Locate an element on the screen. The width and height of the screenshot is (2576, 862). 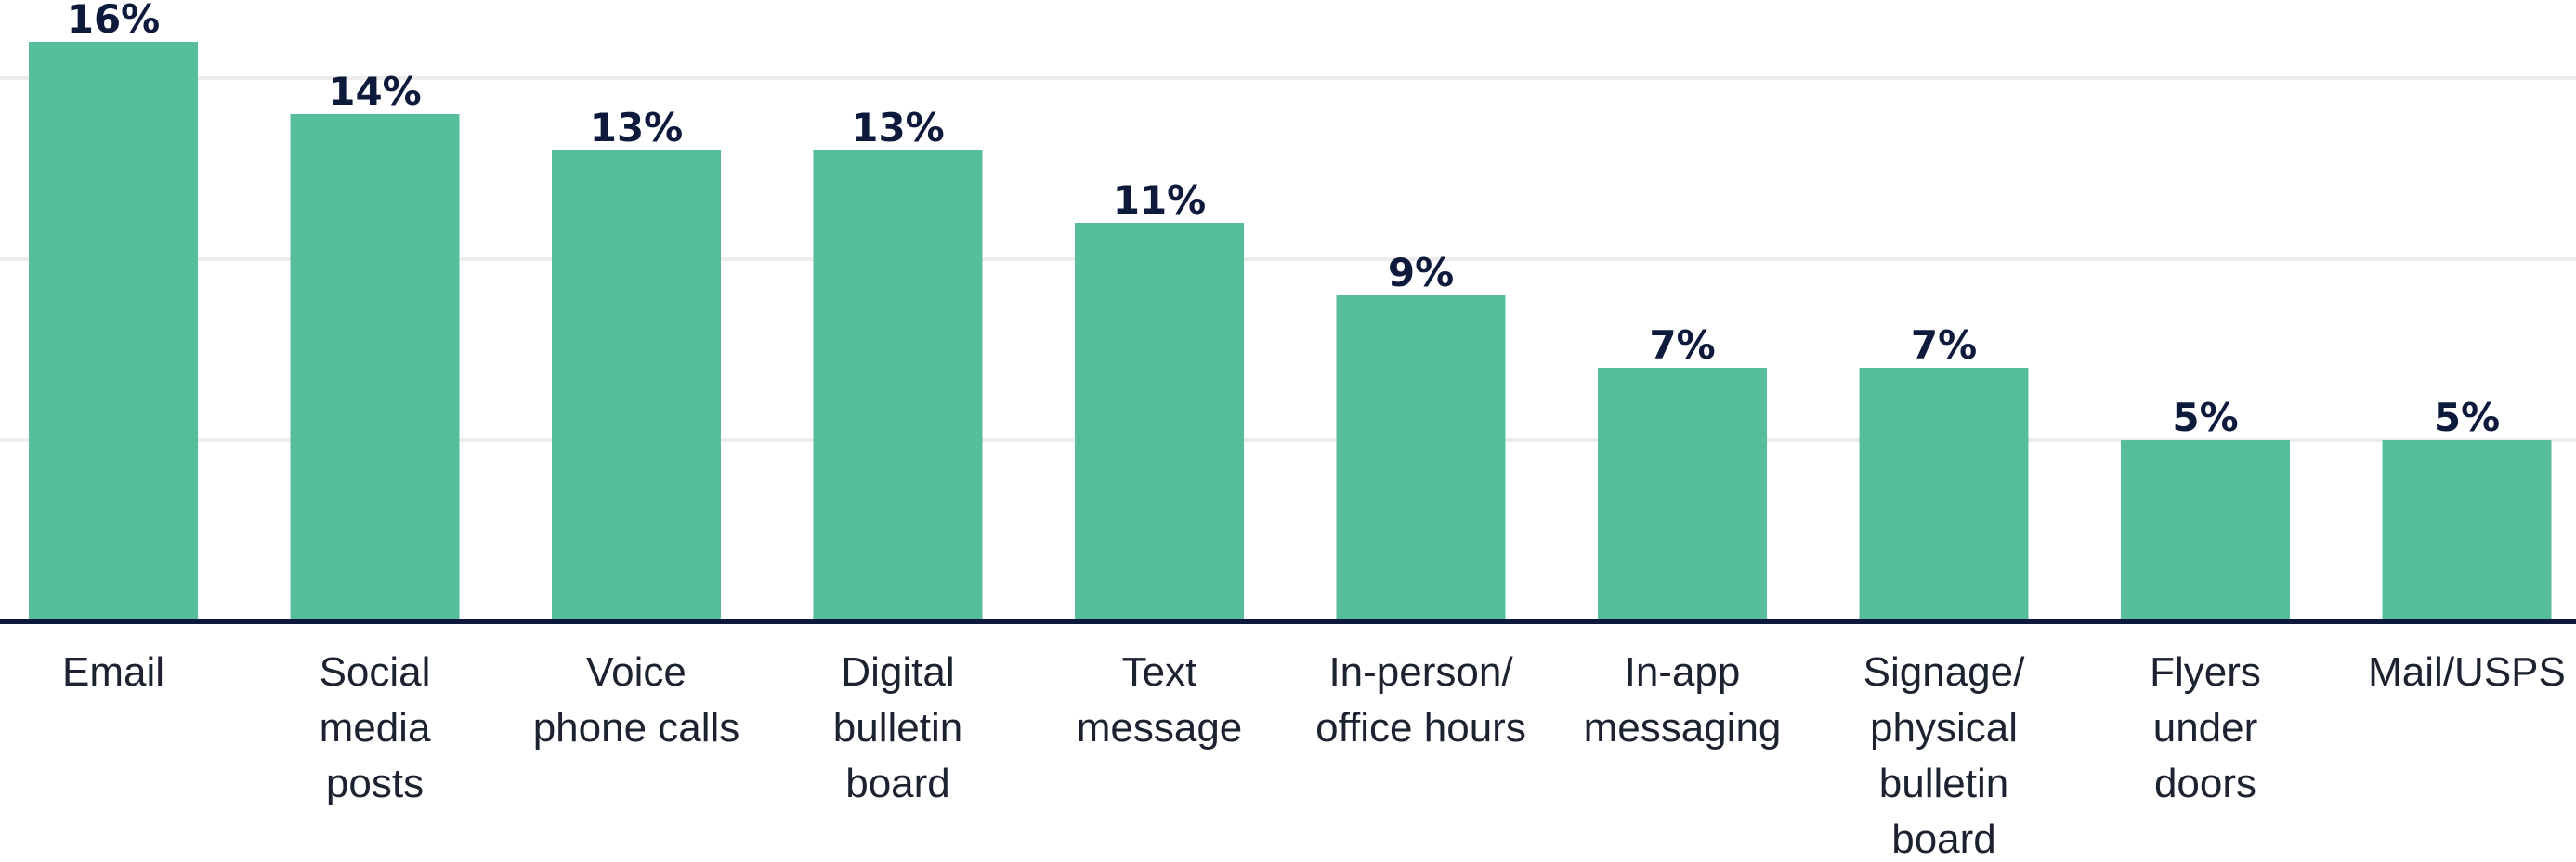
category-label-line: Mail/USPS is located at coordinates (2467, 672).